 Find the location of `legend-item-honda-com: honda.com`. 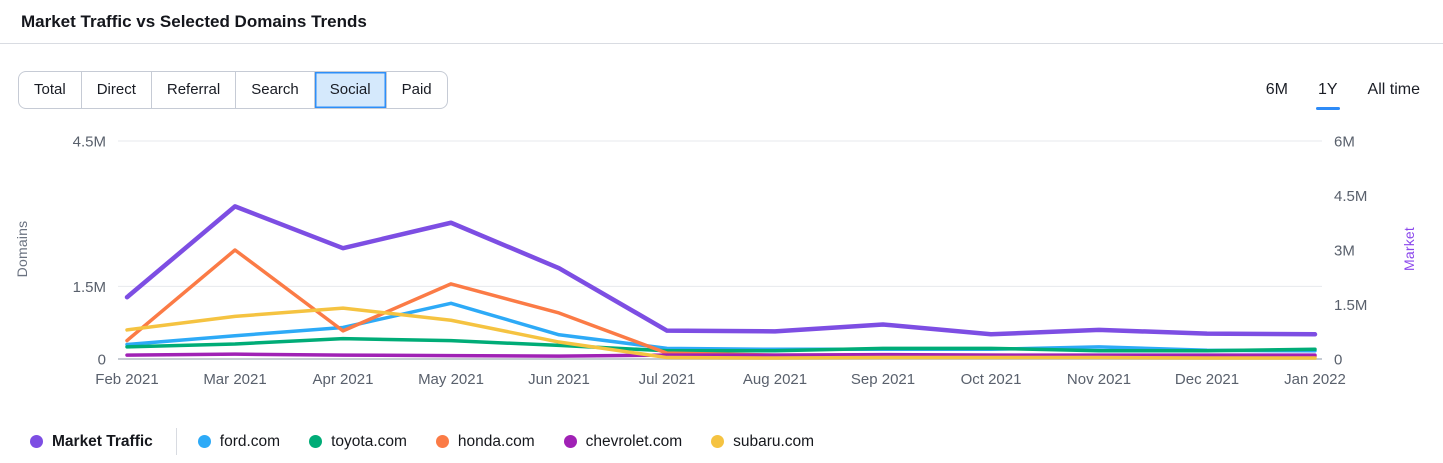

legend-item-honda-com: honda.com is located at coordinates (485, 441).